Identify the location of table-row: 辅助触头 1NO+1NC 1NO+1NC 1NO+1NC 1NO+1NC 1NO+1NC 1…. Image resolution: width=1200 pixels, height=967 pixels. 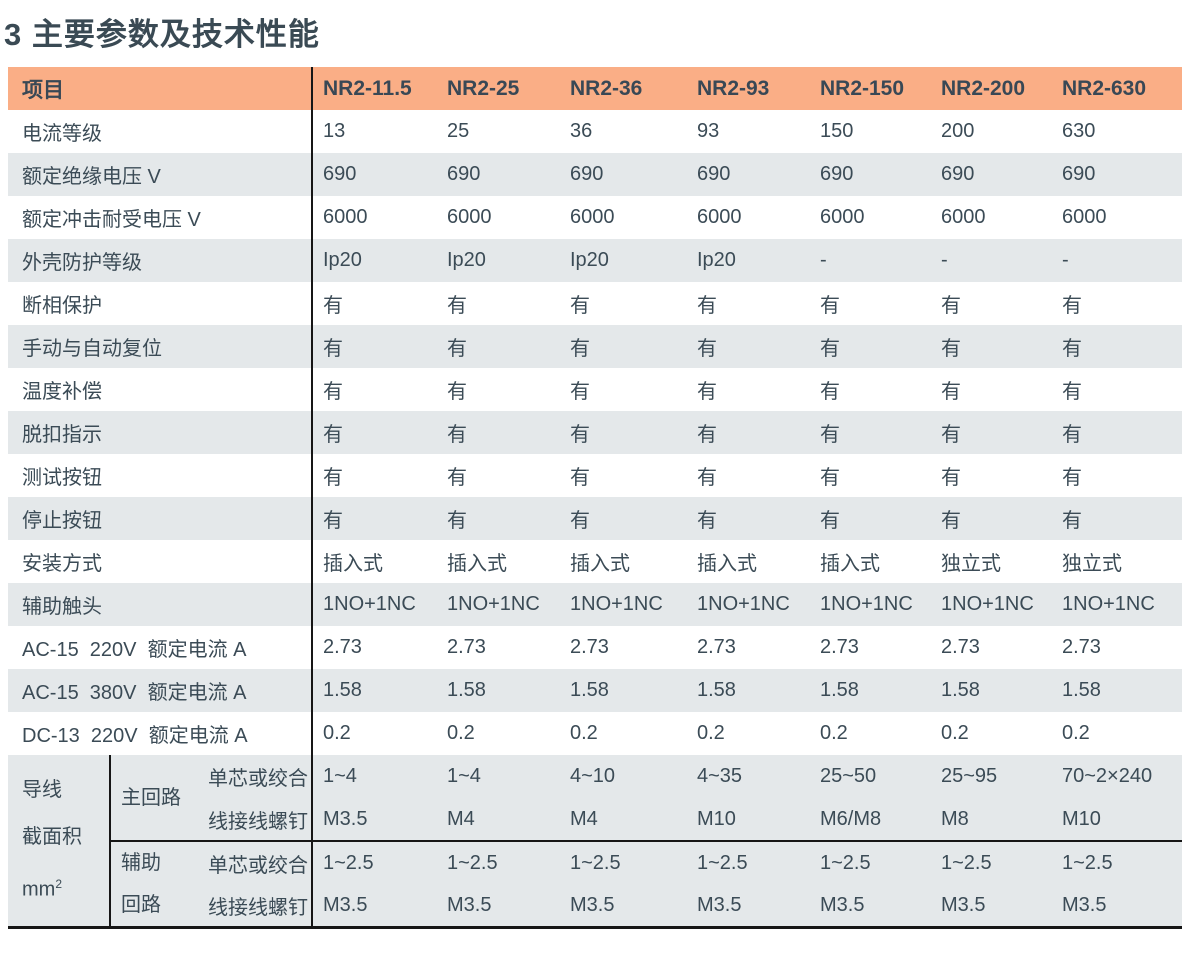
(595, 604).